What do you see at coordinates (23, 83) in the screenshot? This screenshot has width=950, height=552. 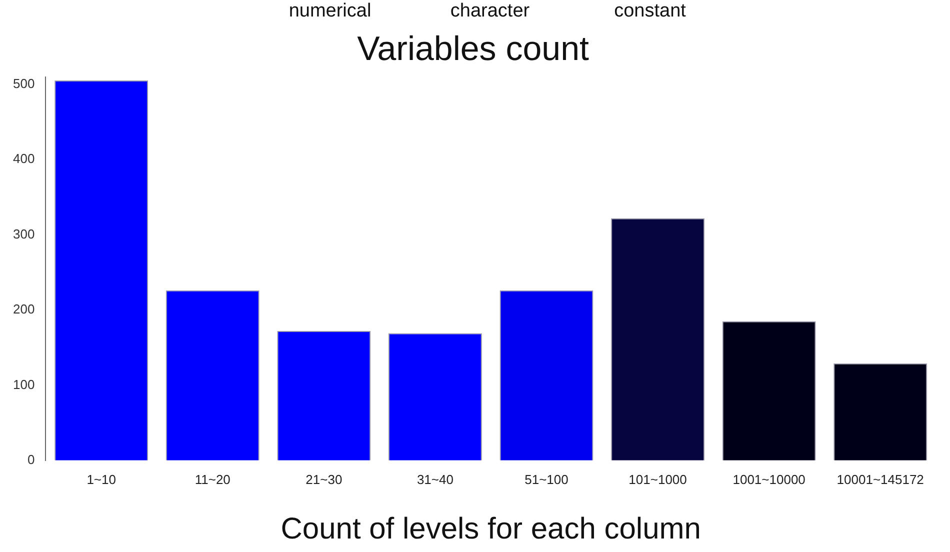 I see `y-tick-label: 500` at bounding box center [23, 83].